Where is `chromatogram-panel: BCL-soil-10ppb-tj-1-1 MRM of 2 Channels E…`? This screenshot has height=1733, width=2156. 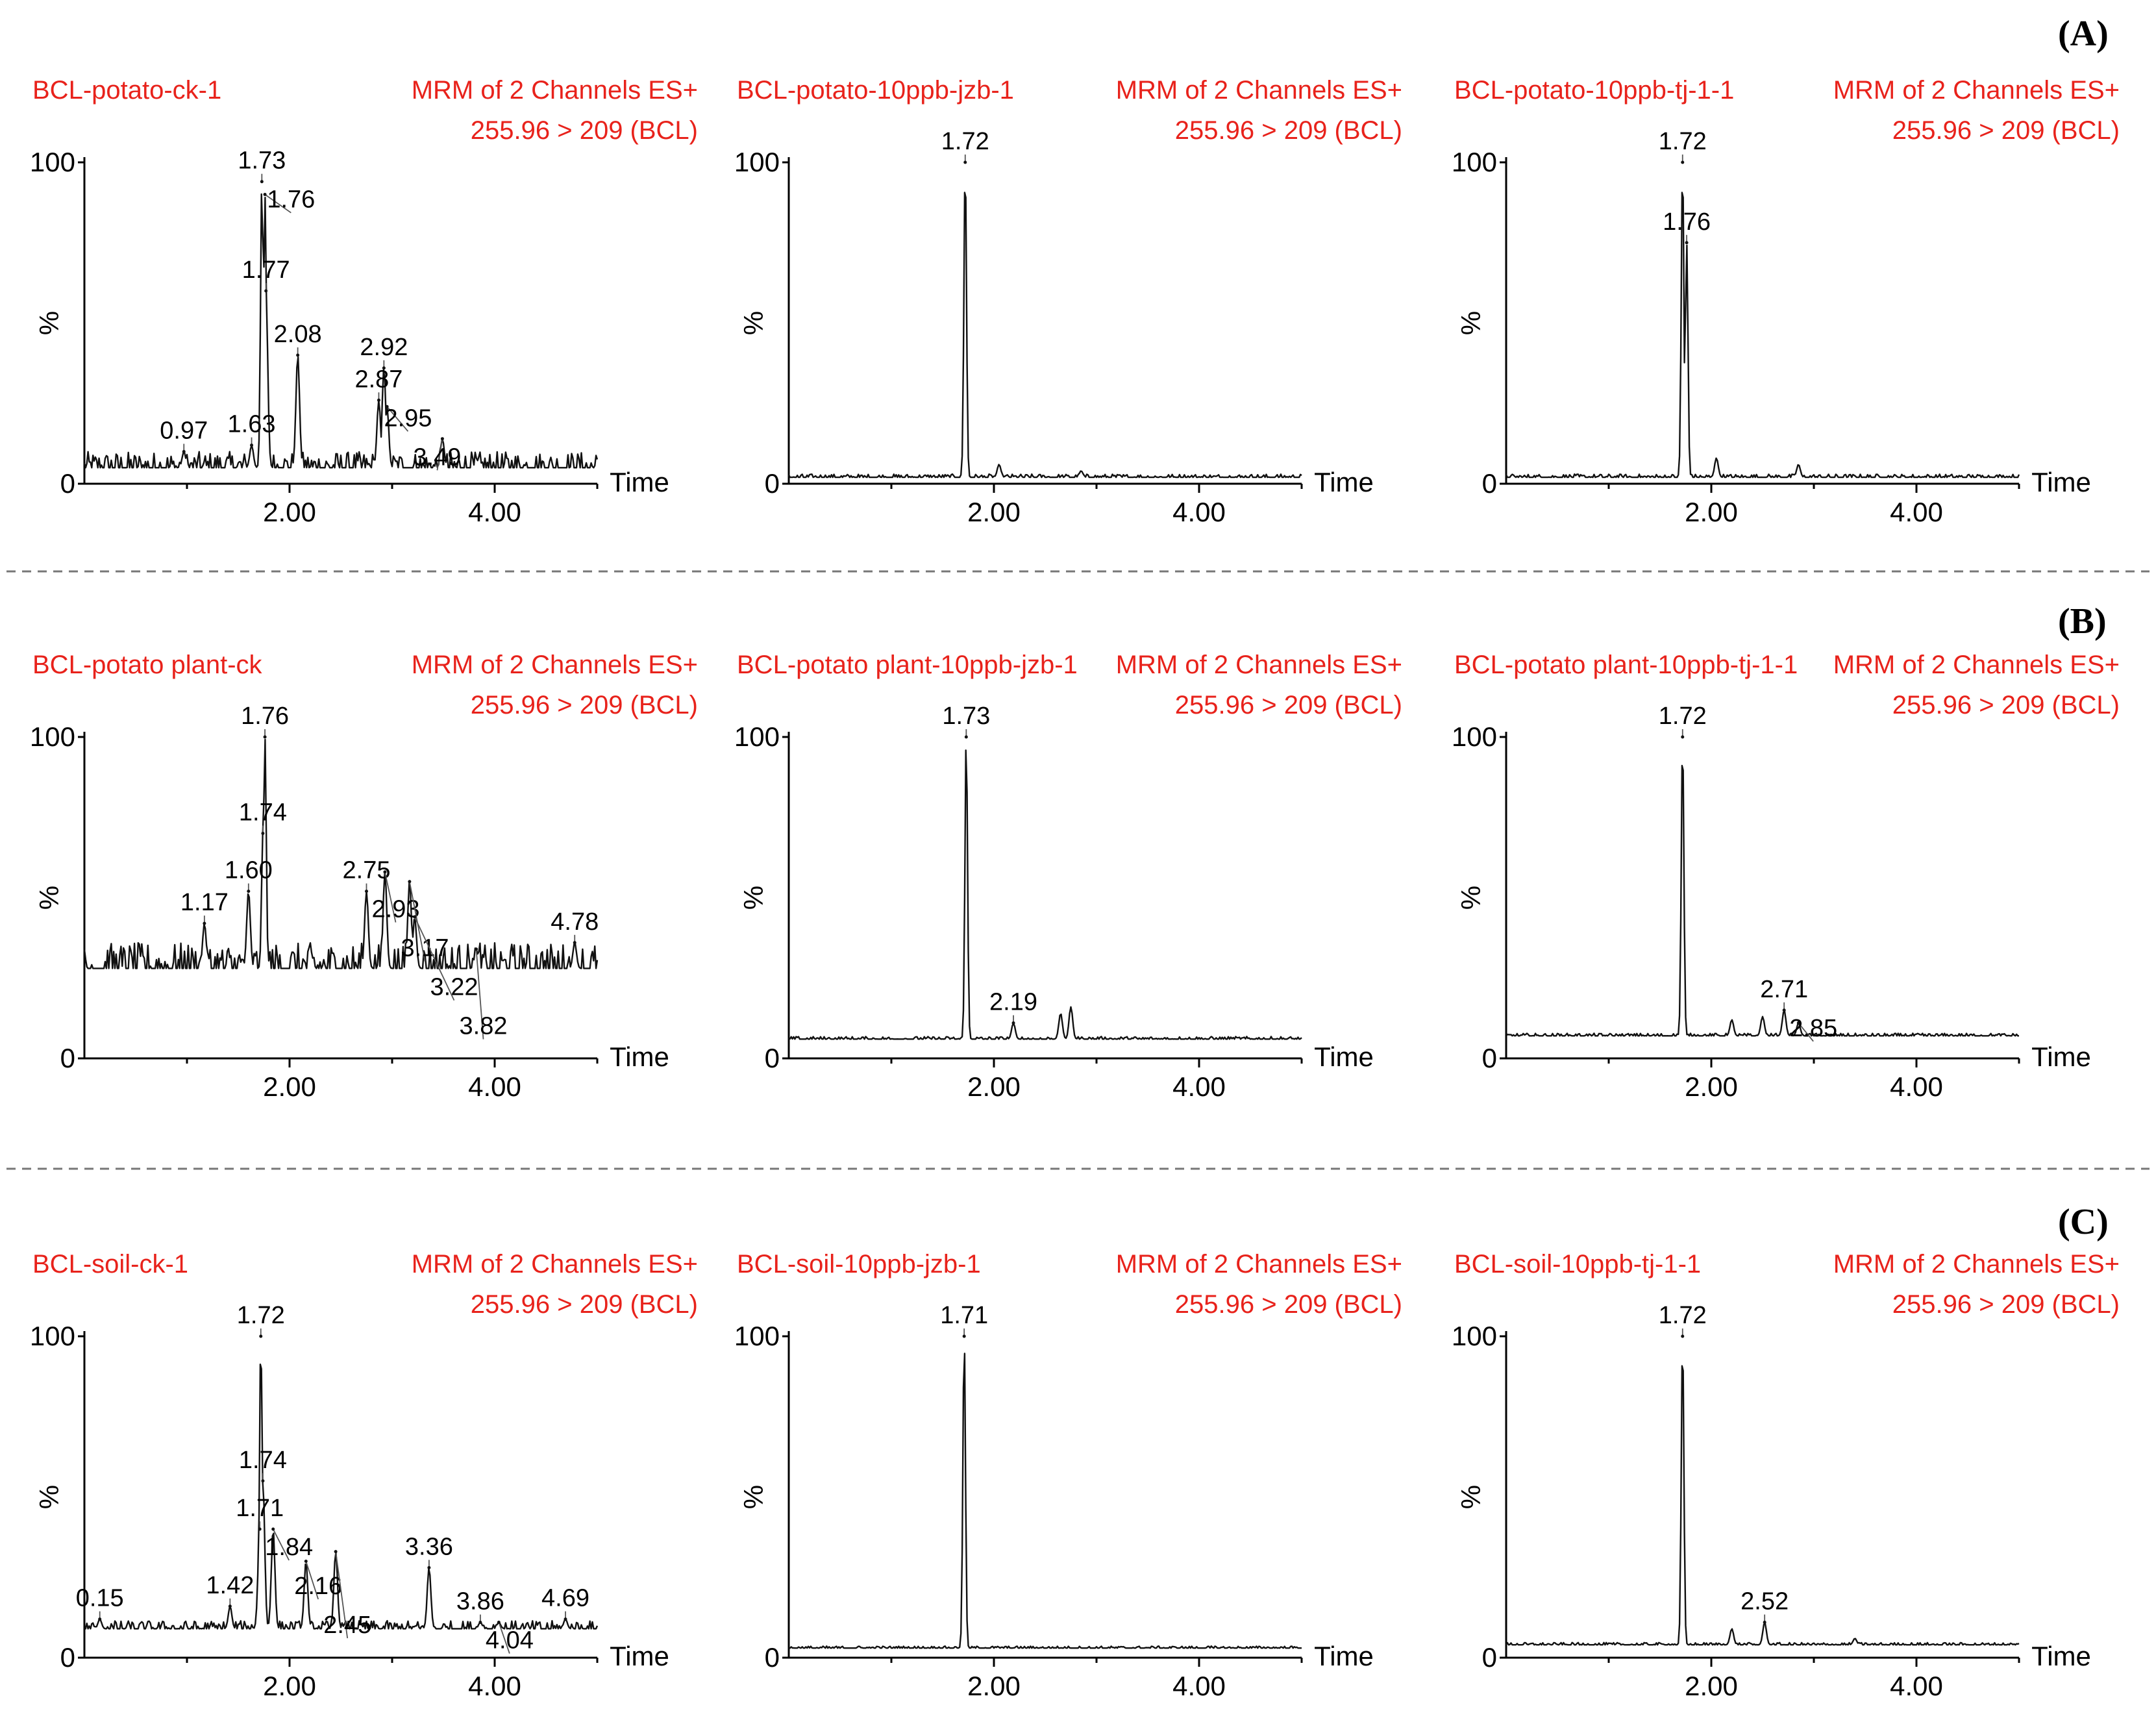 chromatogram-panel: BCL-soil-10ppb-tj-1-1 MRM of 2 Channels E… is located at coordinates (1786, 1475).